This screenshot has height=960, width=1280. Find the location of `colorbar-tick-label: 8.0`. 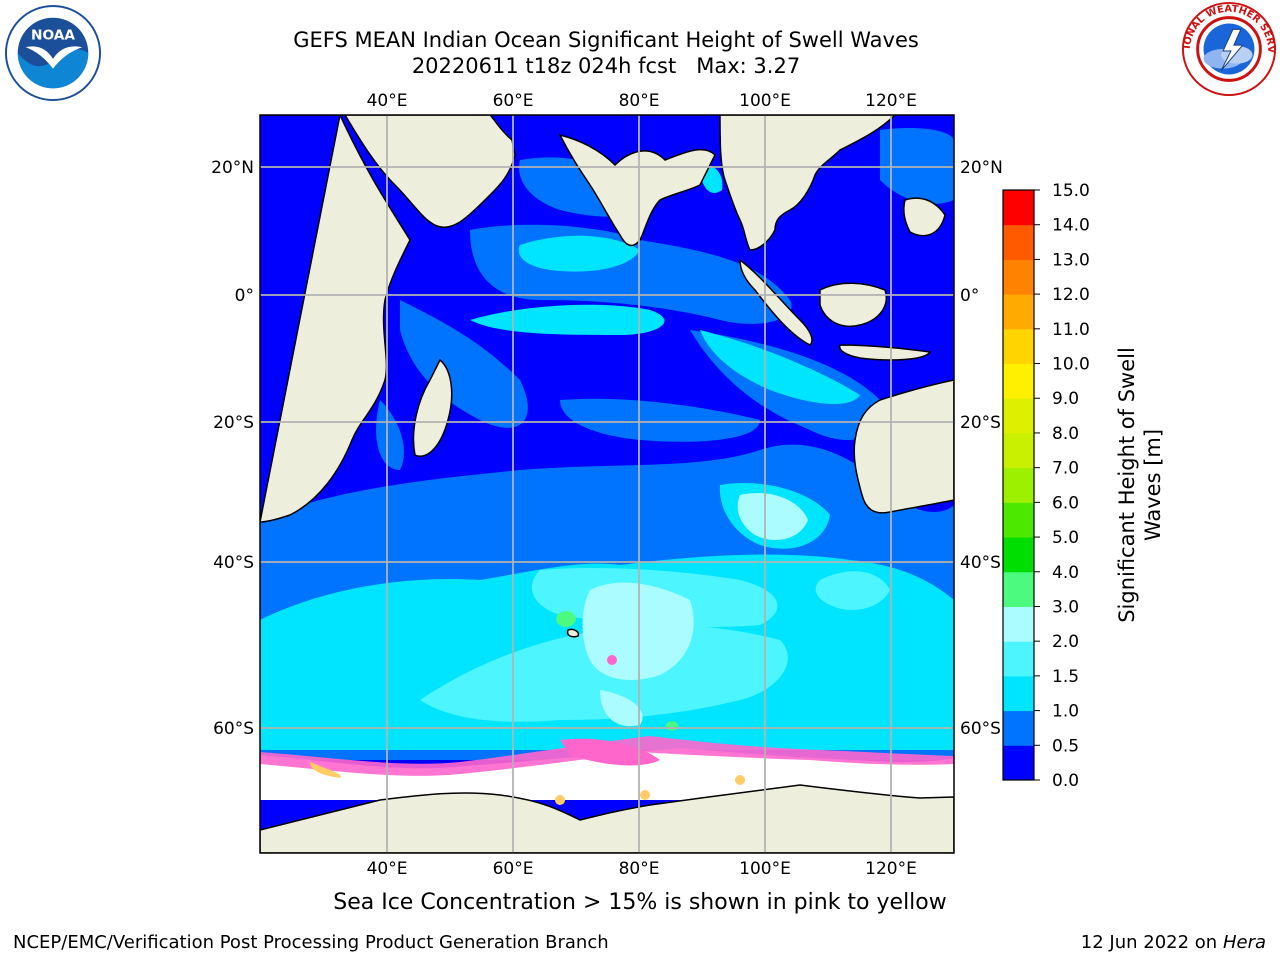

colorbar-tick-label: 8.0 is located at coordinates (1065, 434).